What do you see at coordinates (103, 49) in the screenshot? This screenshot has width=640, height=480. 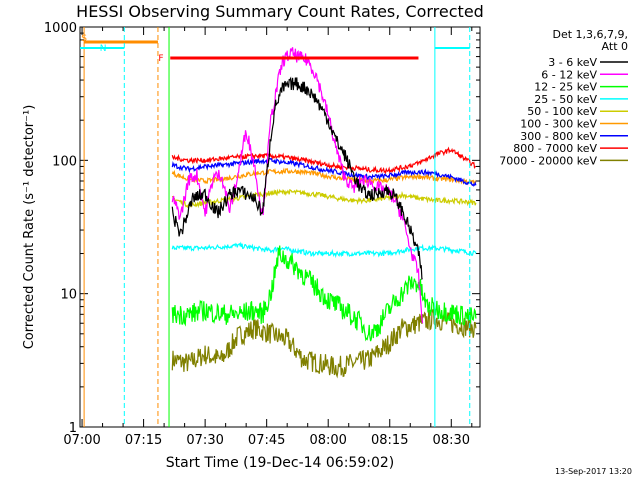 I see `night-flag-label: N` at bounding box center [103, 49].